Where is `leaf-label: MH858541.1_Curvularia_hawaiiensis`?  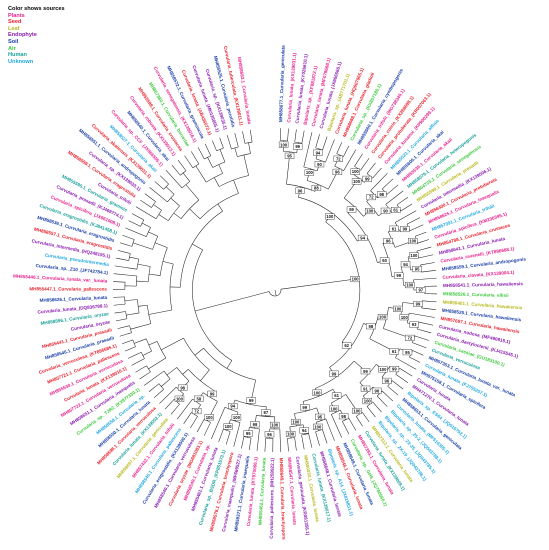 leaf-label: MH858541.1_Curvularia_hawaiiensis is located at coordinates (483, 284).